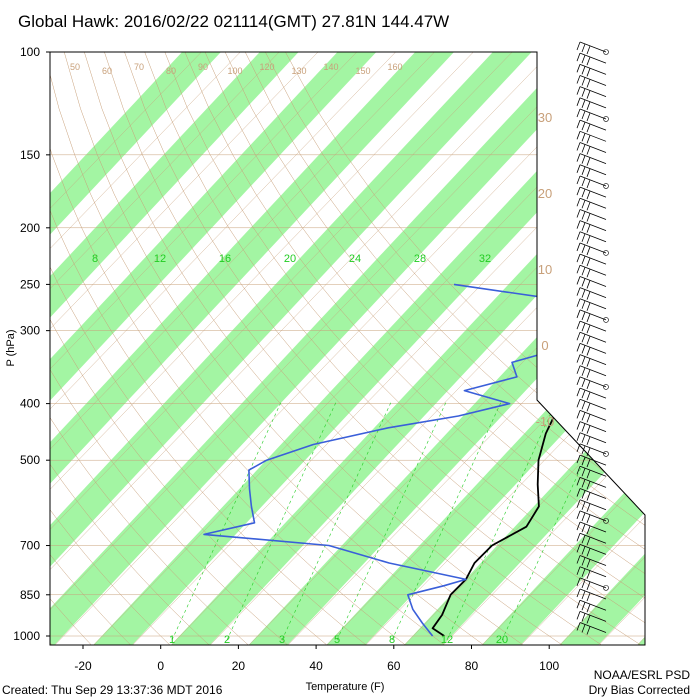 This screenshot has height=700, width=700. What do you see at coordinates (225, 259) in the screenshot?
I see `mixing-ratio-label: 16` at bounding box center [225, 259].